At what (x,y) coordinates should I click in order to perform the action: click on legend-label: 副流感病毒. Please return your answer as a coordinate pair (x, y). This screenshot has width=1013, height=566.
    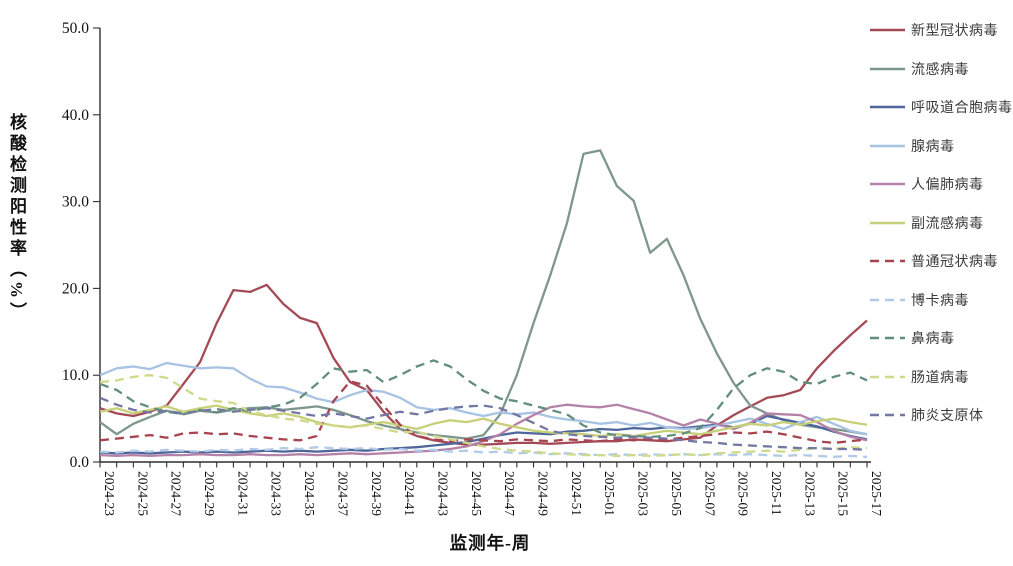
    Looking at the image, I should click on (947, 224).